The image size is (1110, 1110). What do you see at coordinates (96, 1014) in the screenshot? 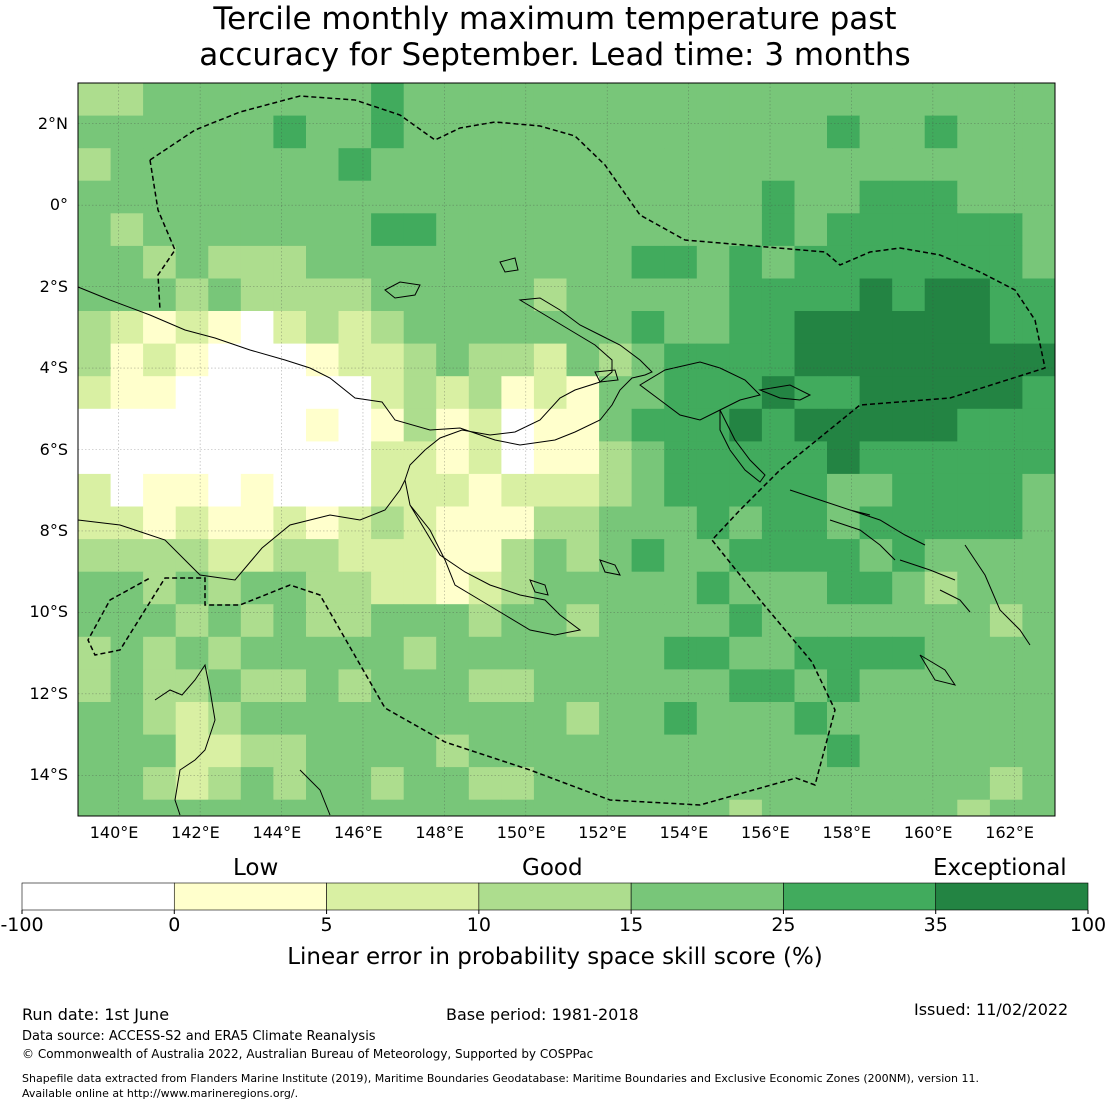
I see `run-date: Run date: 1st June` at bounding box center [96, 1014].